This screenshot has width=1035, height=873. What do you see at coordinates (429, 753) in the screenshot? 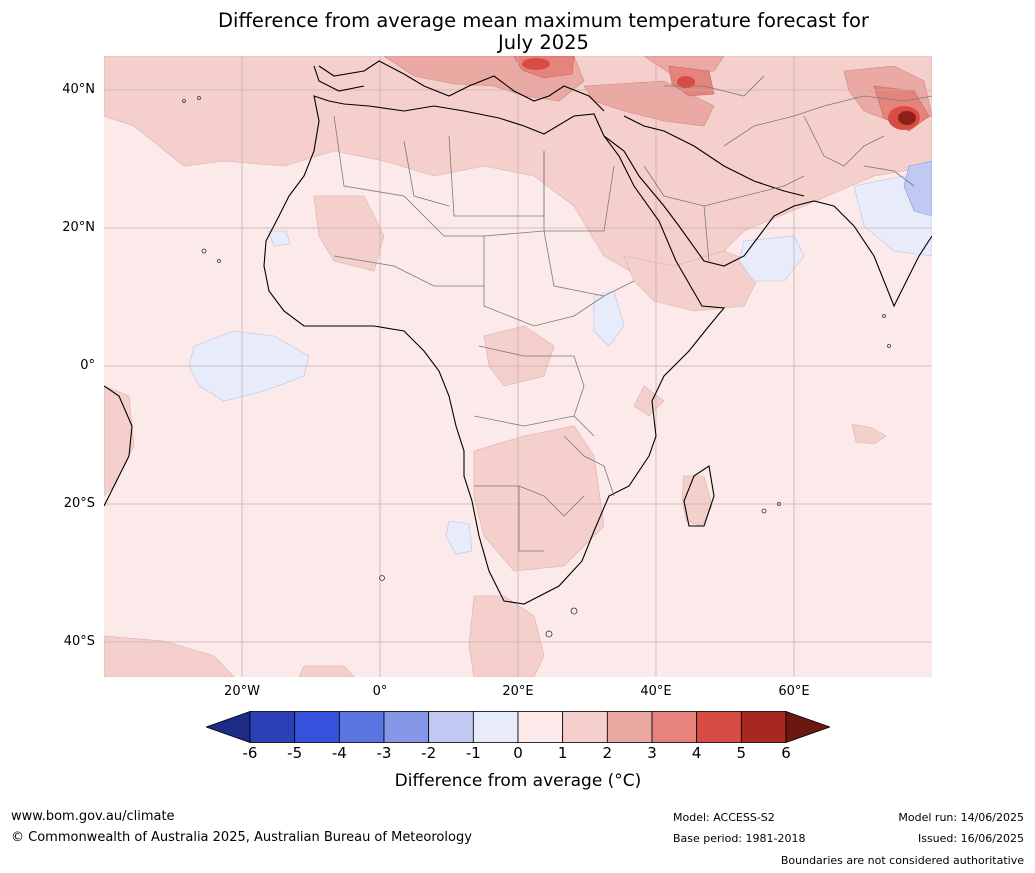
I see `colorbar-tick-label: -2` at bounding box center [429, 753].